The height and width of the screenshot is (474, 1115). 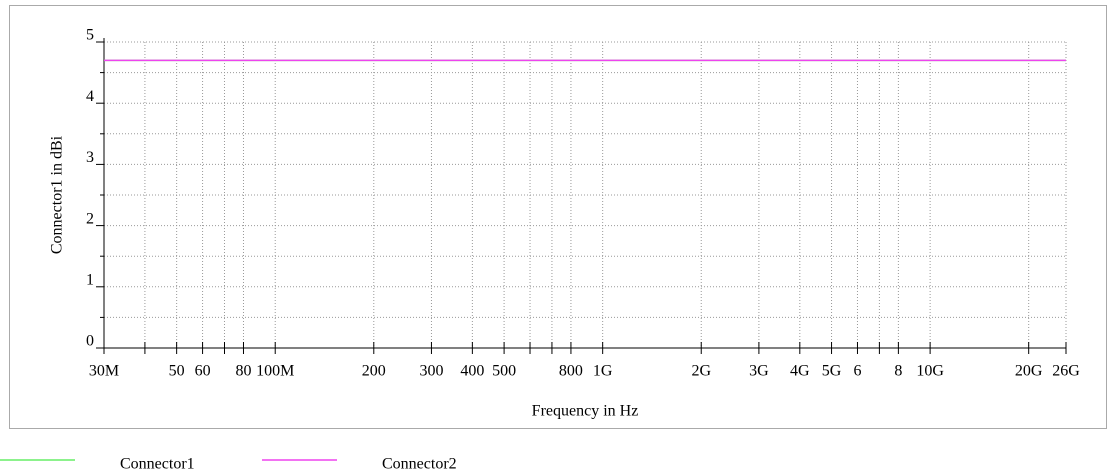 What do you see at coordinates (90, 279) in the screenshot?
I see `y-tick-label: 1` at bounding box center [90, 279].